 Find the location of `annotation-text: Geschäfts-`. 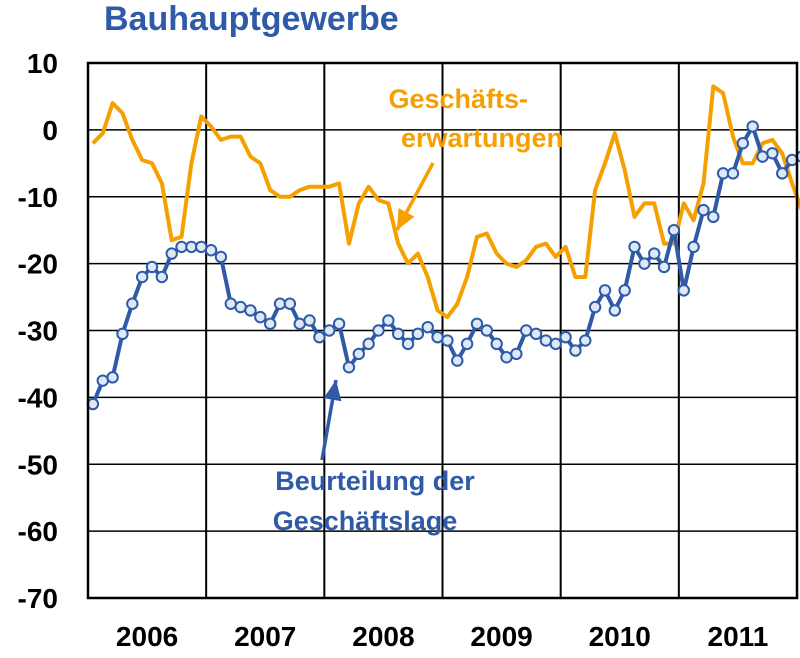

annotation-text: Geschäfts- is located at coordinates (458, 99).